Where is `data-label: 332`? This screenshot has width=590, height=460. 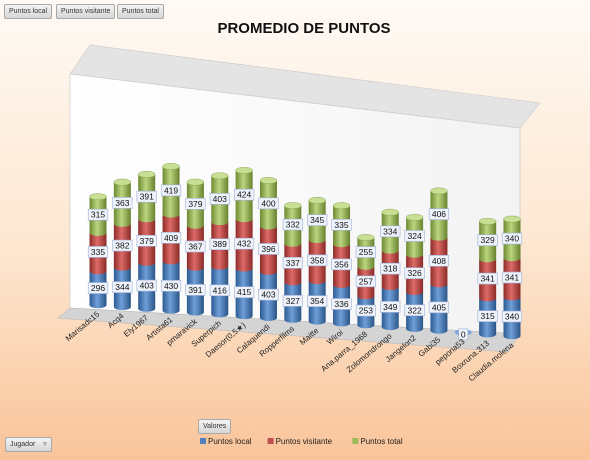 data-label: 332 is located at coordinates (293, 225).